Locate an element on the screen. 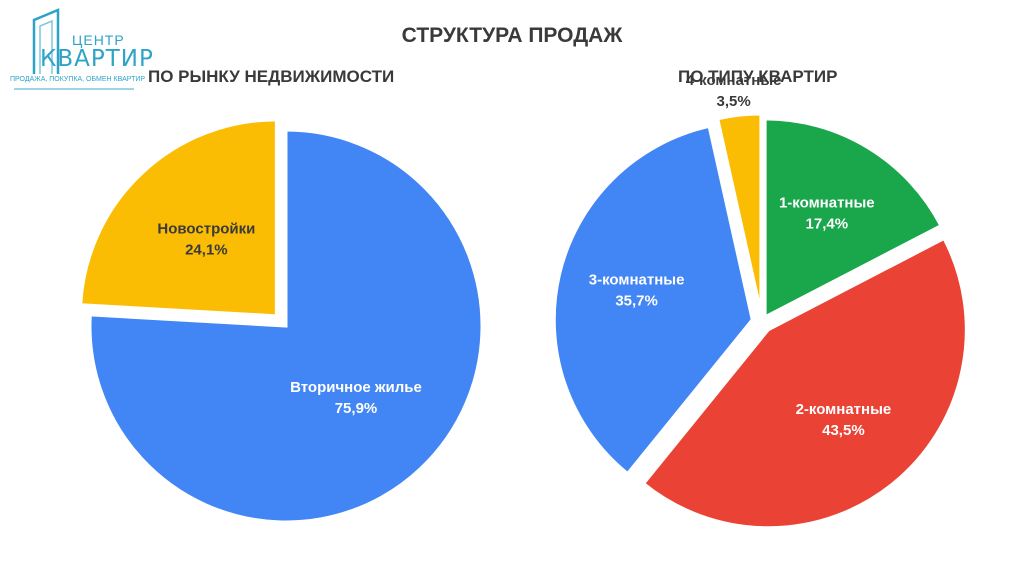 The image size is (1024, 576). slice-label-type-0: 1-комнатные is located at coordinates (827, 202).